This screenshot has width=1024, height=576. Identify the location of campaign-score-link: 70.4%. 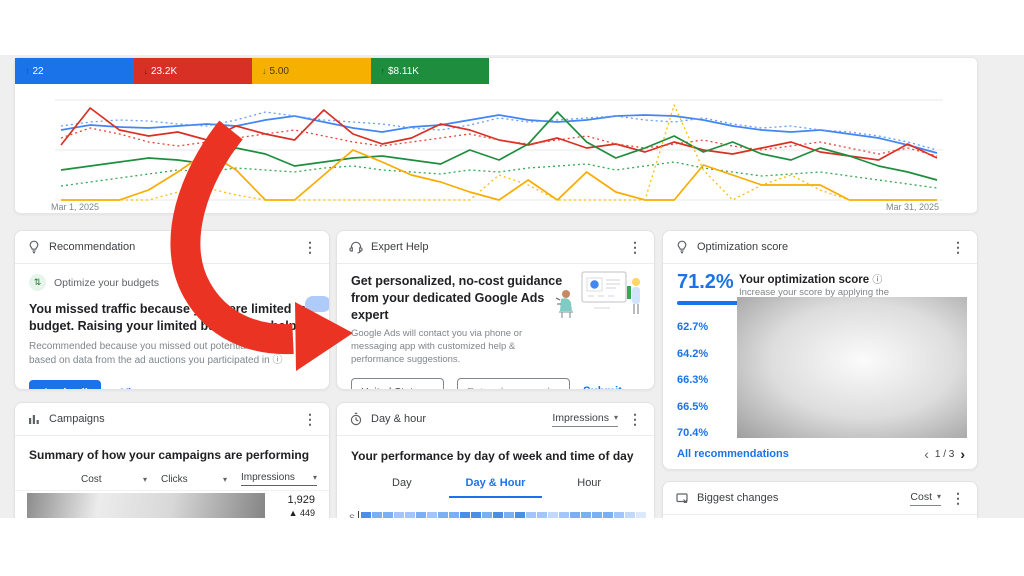
(693, 433).